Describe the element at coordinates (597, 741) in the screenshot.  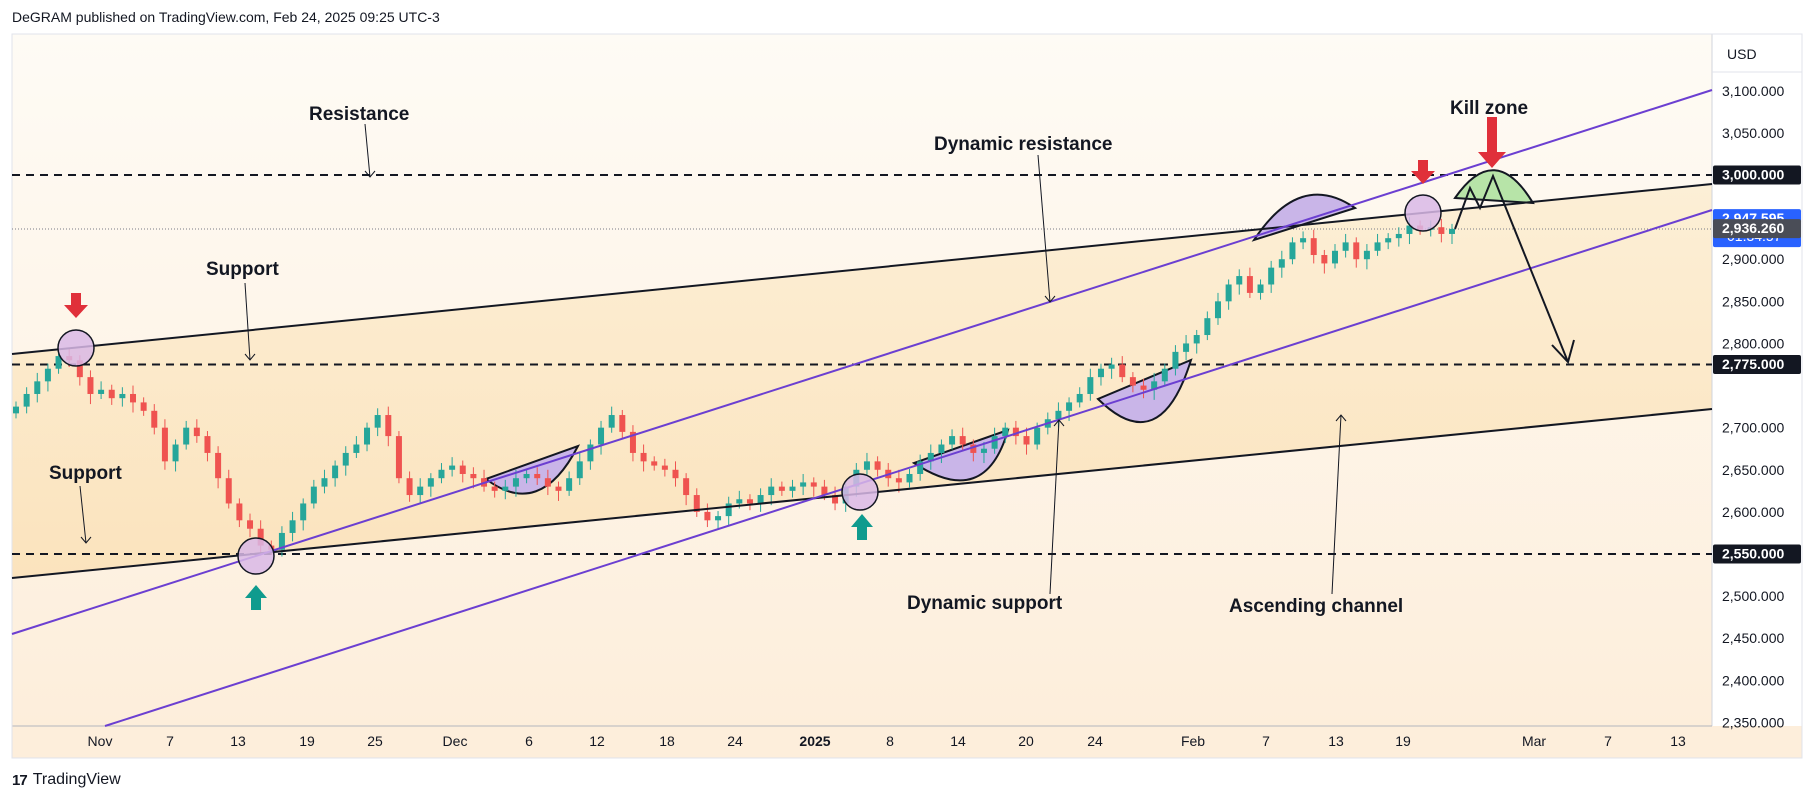
I see `x-tick-label: 12` at that location.